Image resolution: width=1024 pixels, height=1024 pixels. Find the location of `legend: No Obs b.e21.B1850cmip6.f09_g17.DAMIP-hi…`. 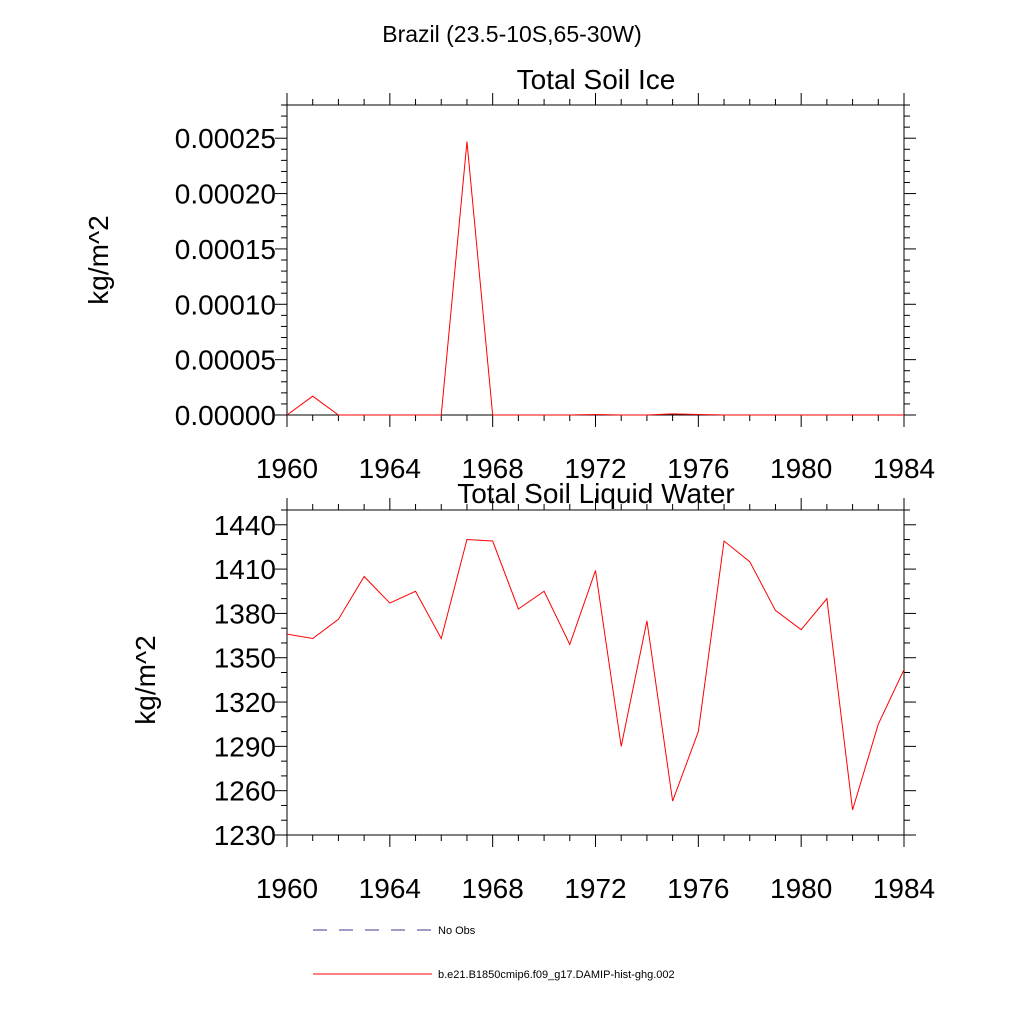

legend: No Obs b.e21.B1850cmip6.f09_g17.DAMIP-hi… is located at coordinates (494, 953).